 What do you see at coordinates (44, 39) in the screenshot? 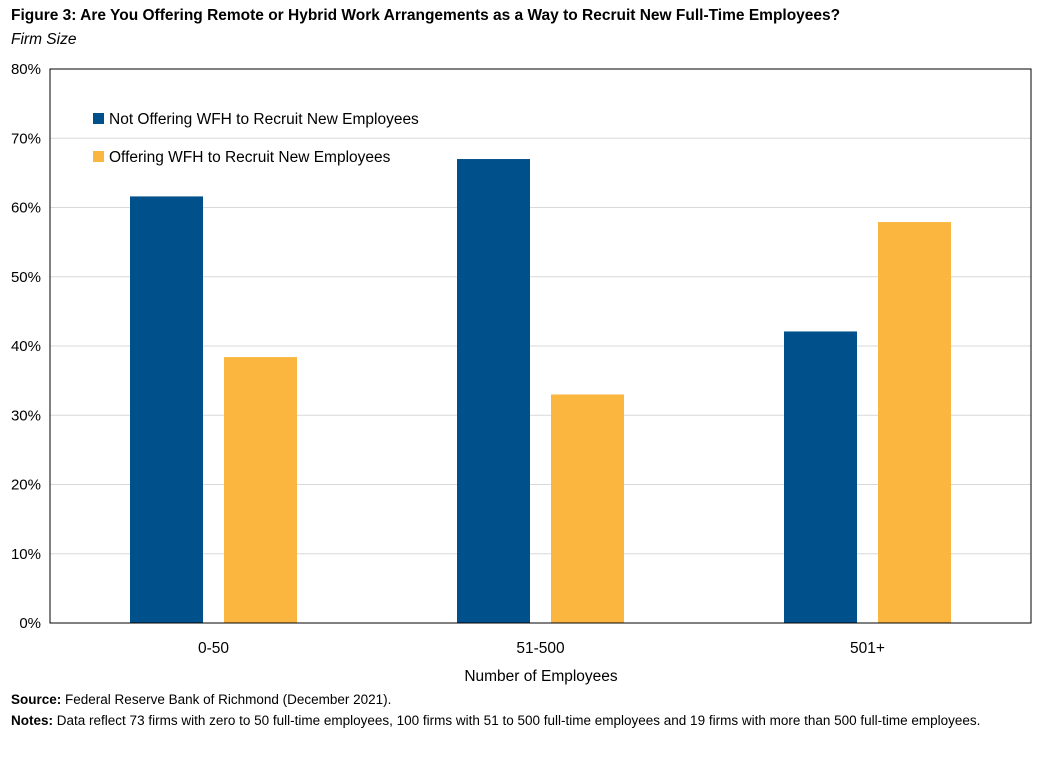
I see `chart-subtitle: Firm Size` at bounding box center [44, 39].